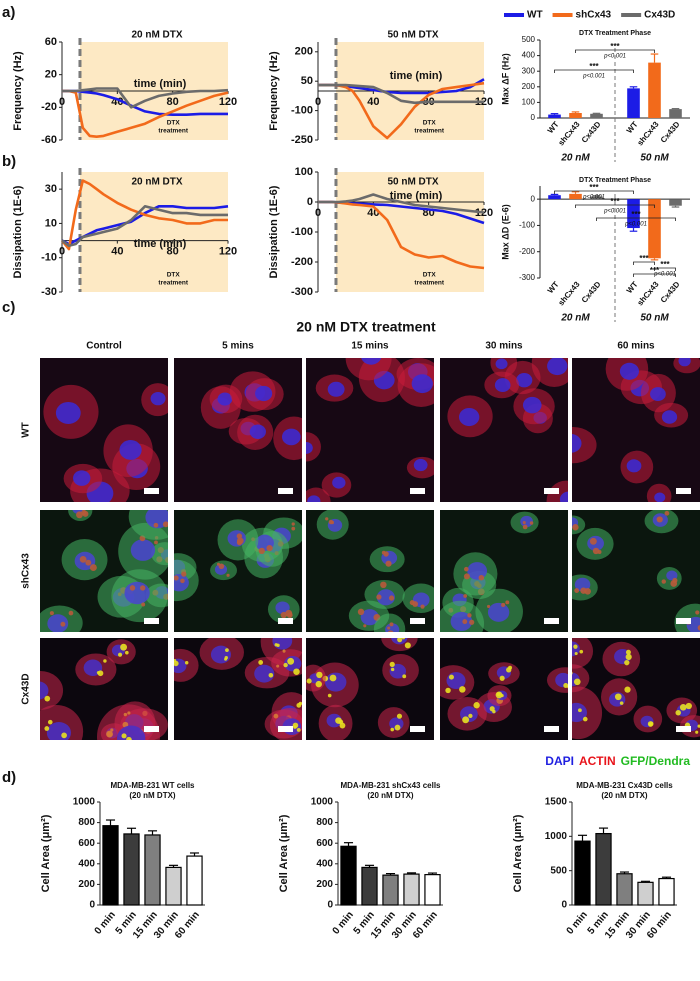 The height and width of the screenshot is (981, 700). Describe the element at coordinates (152, 785) in the screenshot. I see `chart-title: MDA-MB-231 WT cells` at that location.